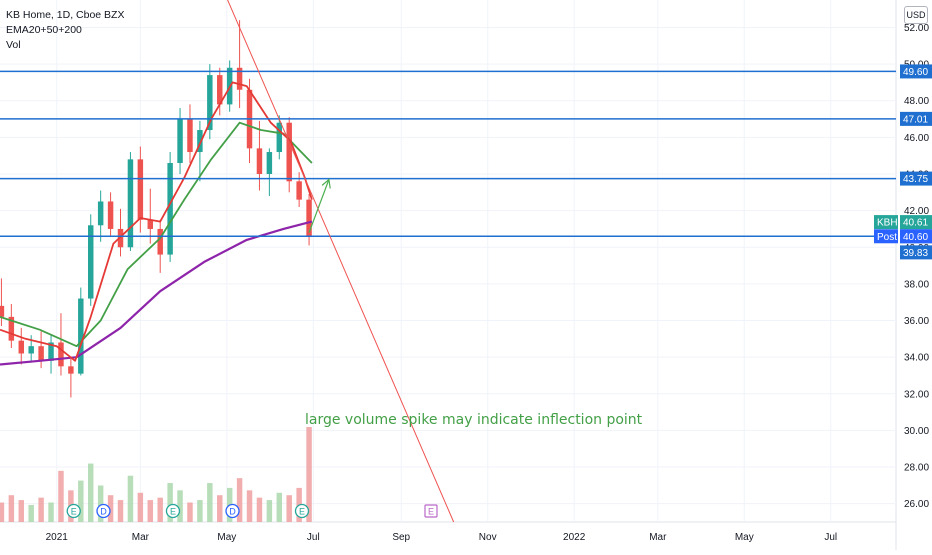  What do you see at coordinates (916, 28) in the screenshot?
I see `y-tick-label: 52.00` at bounding box center [916, 28].